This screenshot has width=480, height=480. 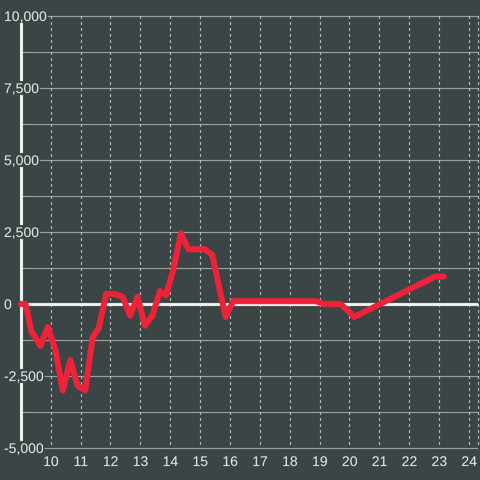 I want to click on y-tick-label: 10,000, so click(x=26, y=16).